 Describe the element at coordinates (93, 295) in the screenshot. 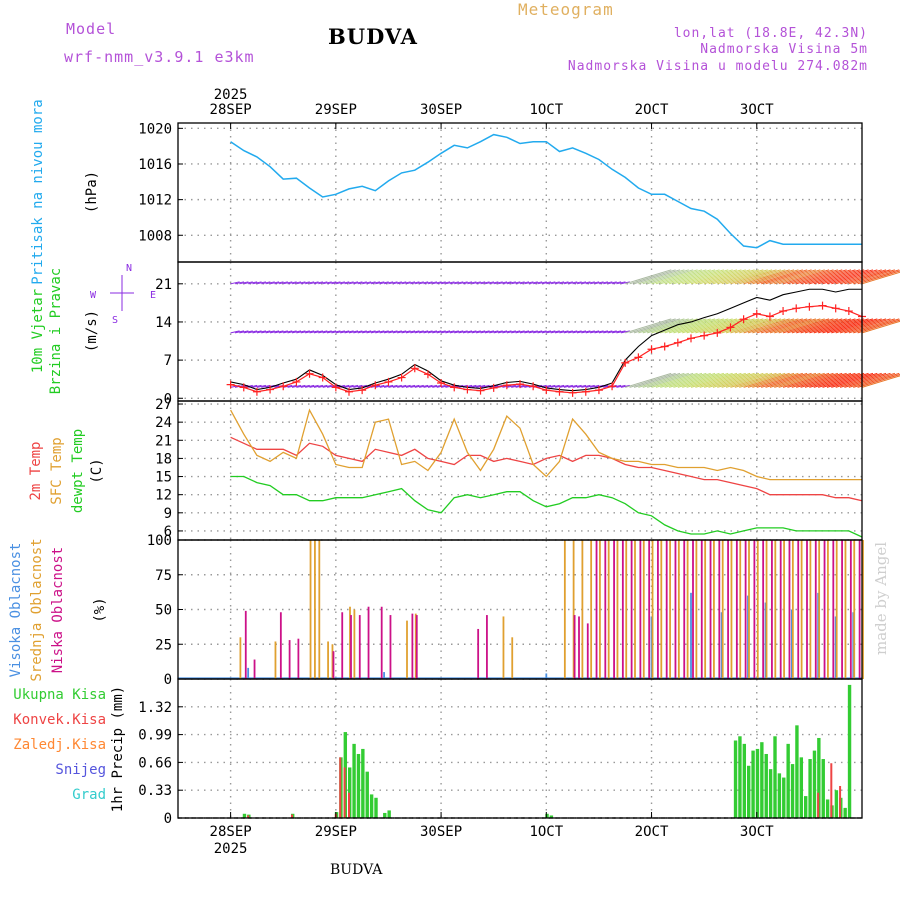

I see `compass-w: W` at that location.